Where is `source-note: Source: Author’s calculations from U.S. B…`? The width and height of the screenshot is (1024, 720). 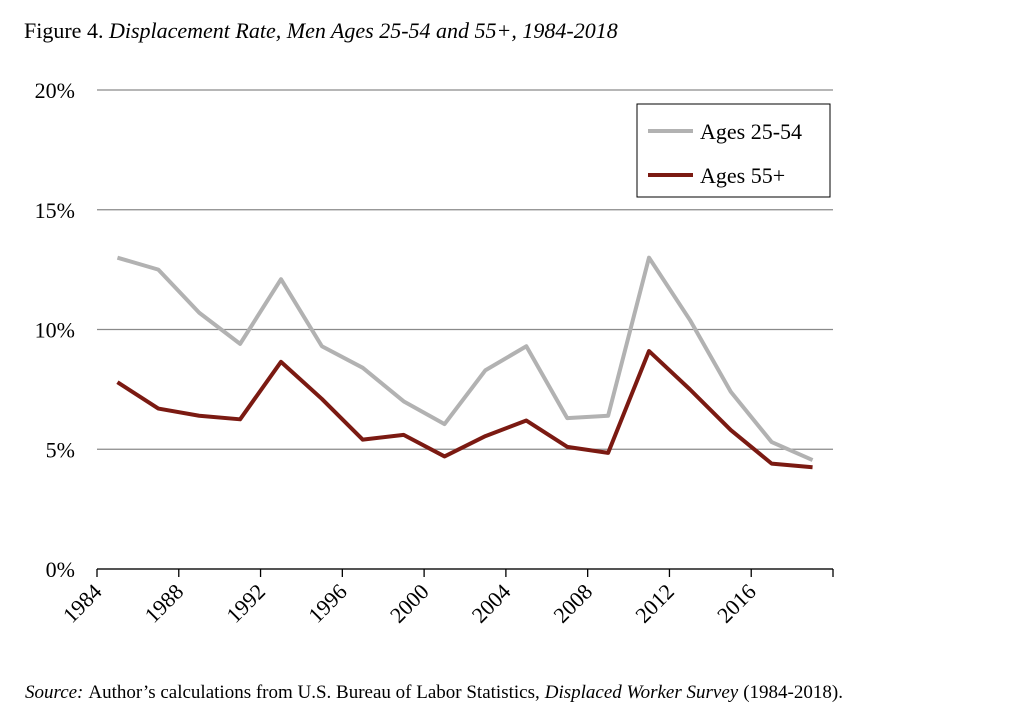 source-note: Source: Author’s calculations from U.S. B… is located at coordinates (434, 692).